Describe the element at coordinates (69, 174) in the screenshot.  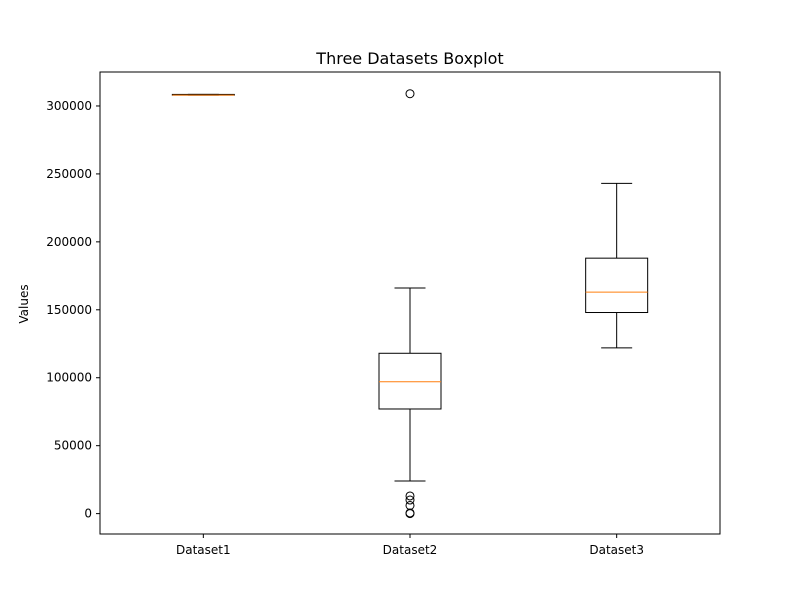
I see `y-tick-label: 250000` at that location.